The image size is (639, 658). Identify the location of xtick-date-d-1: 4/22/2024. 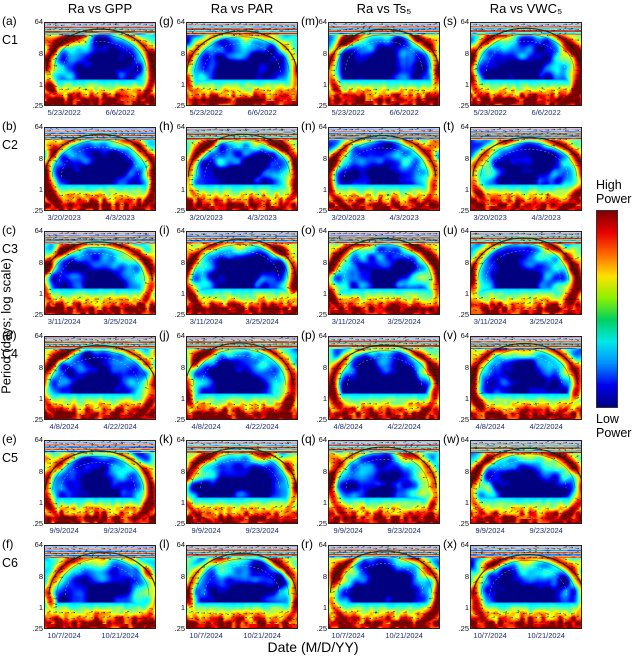
(120, 426).